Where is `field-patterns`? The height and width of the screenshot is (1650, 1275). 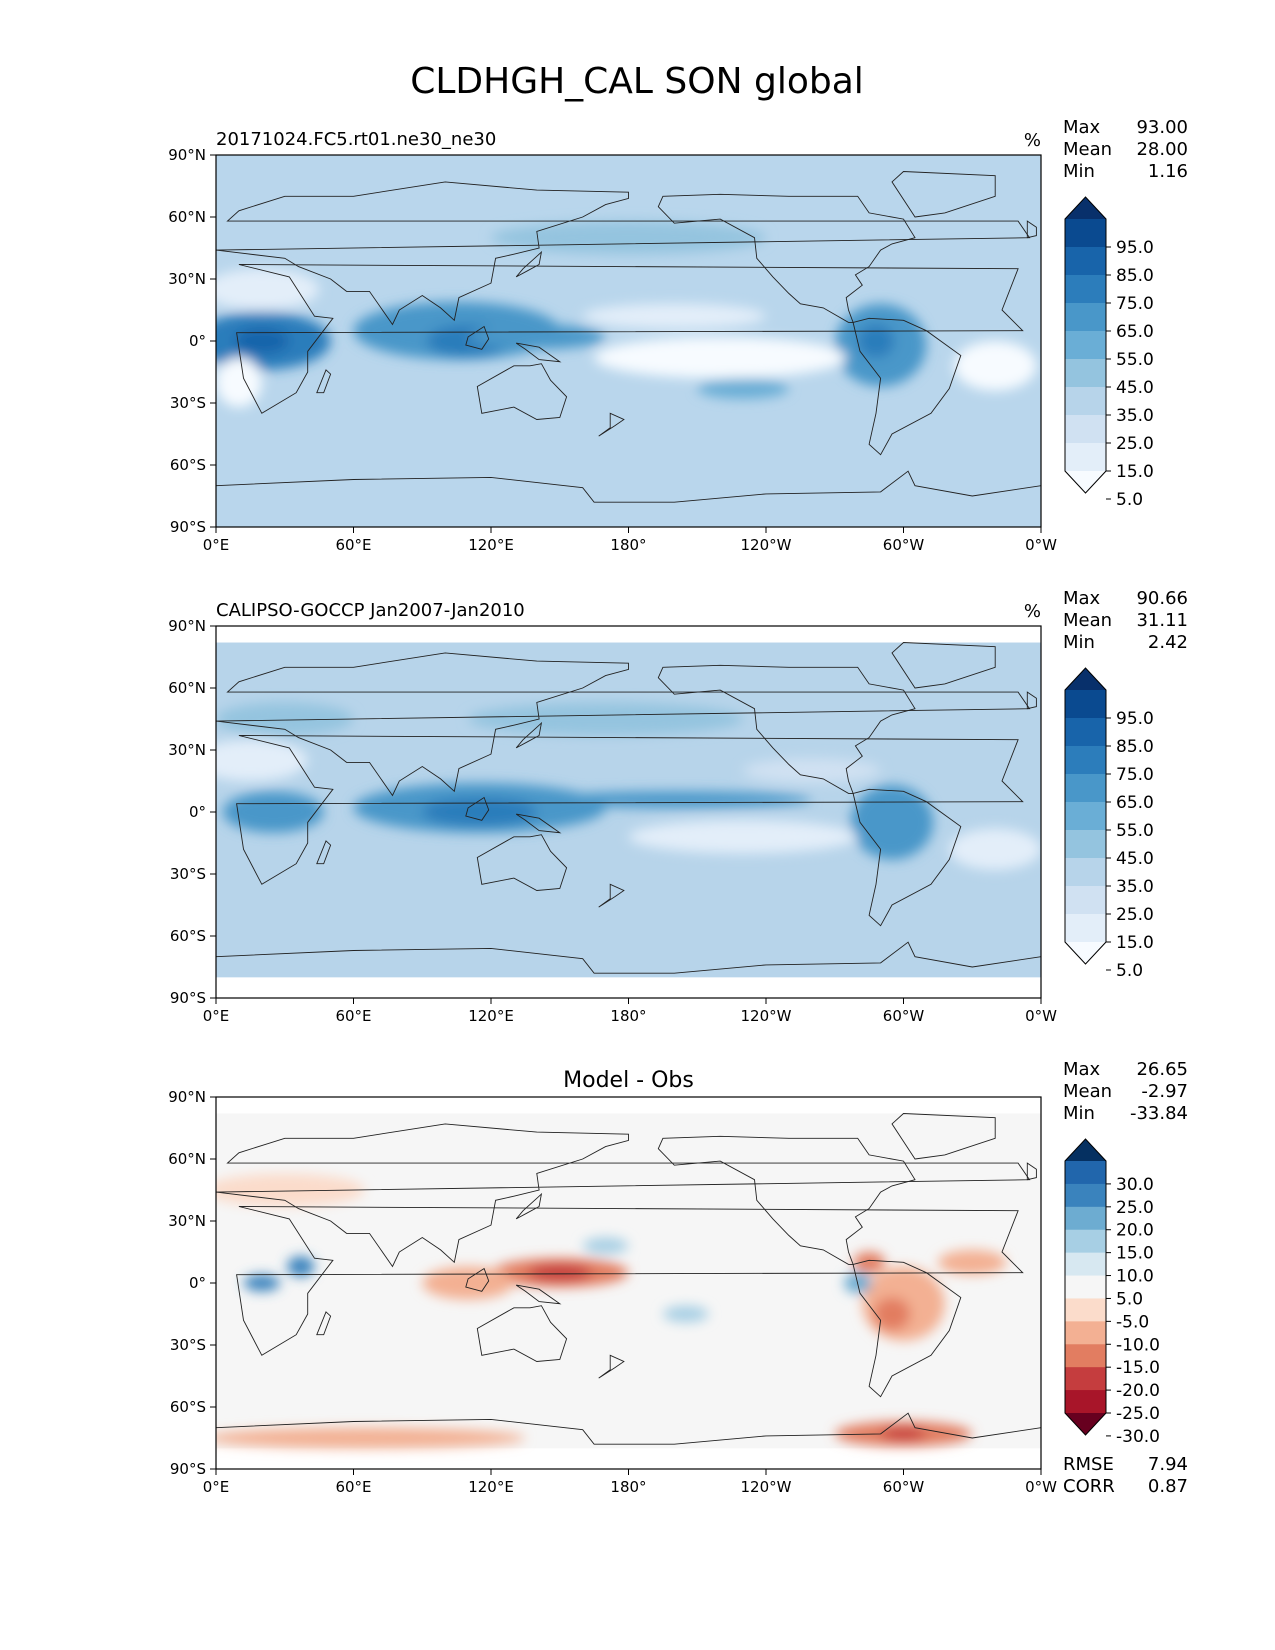
field-patterns is located at coordinates (628, 786).